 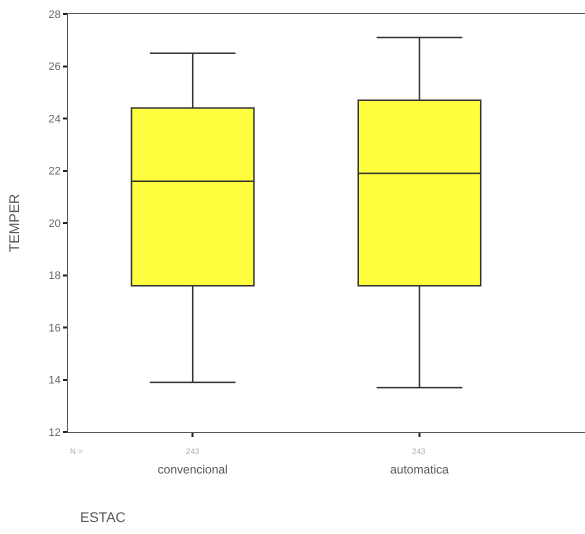 I want to click on y-tick-label: 18, so click(x=54, y=276).